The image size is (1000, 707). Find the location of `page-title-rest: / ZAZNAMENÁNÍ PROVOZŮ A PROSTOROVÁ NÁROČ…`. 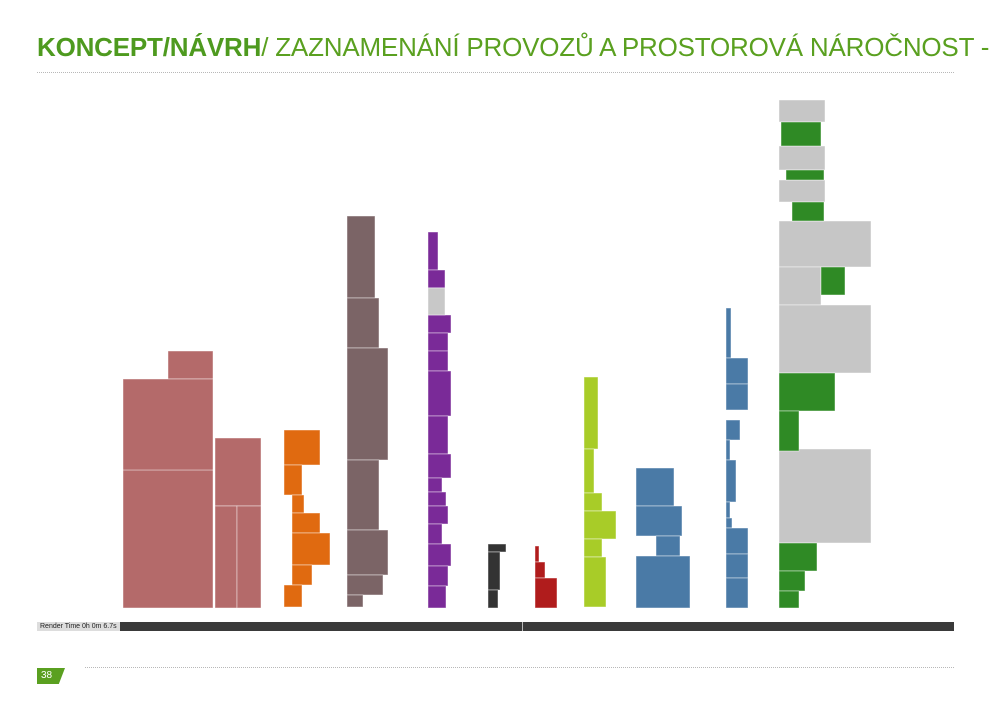

page-title-rest: / ZAZNAMENÁNÍ PROVOZŮ A PROSTOROVÁ NÁROČ… is located at coordinates (625, 47).